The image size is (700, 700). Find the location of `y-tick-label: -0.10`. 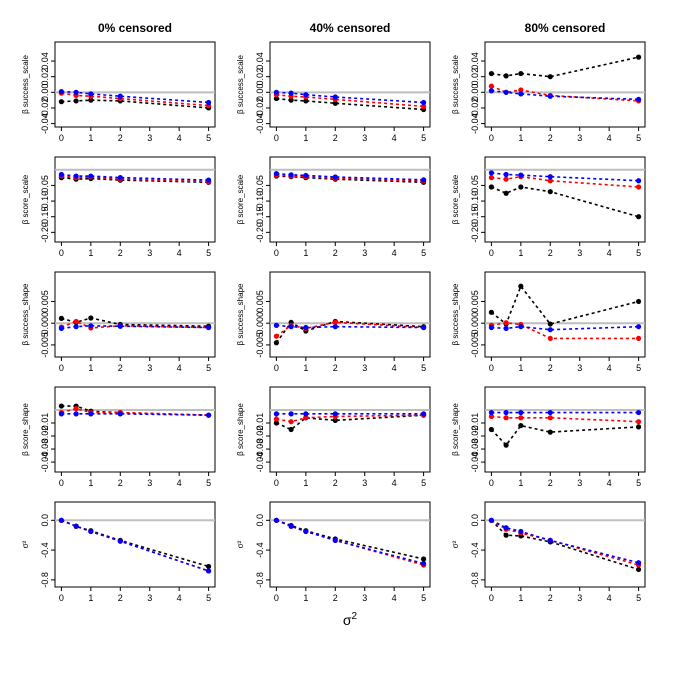

y-tick-label: -0.10 is located at coordinates (475, 201).